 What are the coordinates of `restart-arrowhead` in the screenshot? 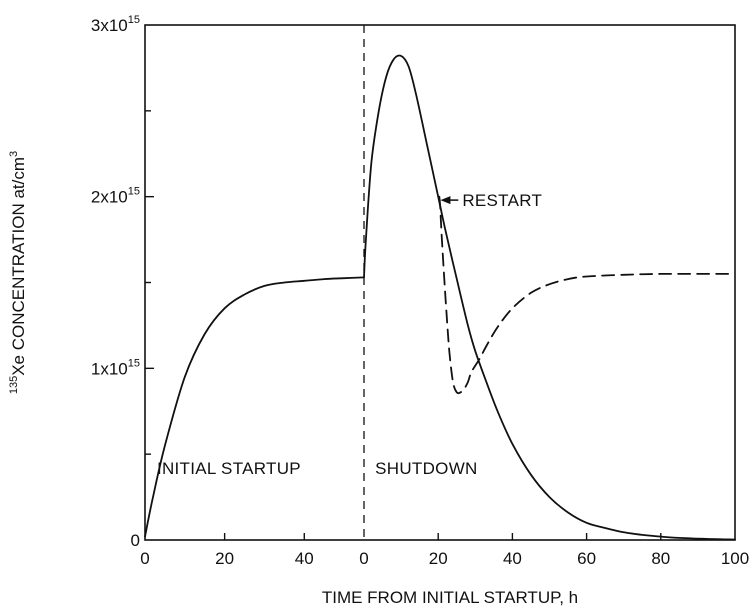 It's located at (445, 200).